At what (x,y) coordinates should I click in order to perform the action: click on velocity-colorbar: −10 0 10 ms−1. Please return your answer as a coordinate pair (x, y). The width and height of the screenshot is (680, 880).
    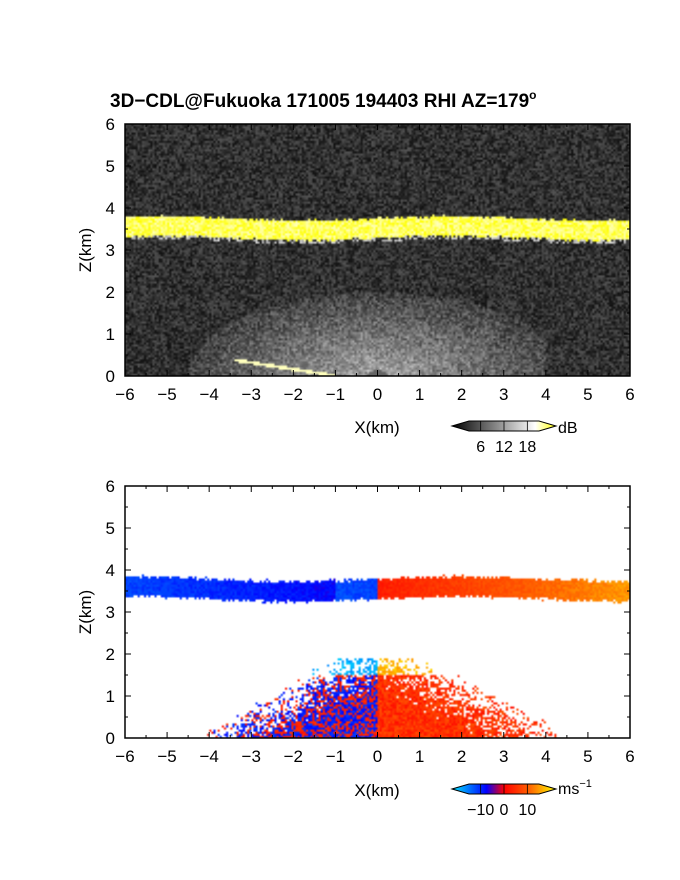
    Looking at the image, I should click on (521, 798).